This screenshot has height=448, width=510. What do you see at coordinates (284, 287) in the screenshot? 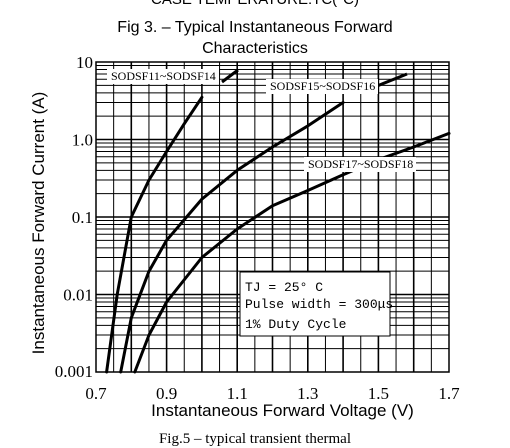
I see `condition-temperature: TJ = 25° C` at bounding box center [284, 287].